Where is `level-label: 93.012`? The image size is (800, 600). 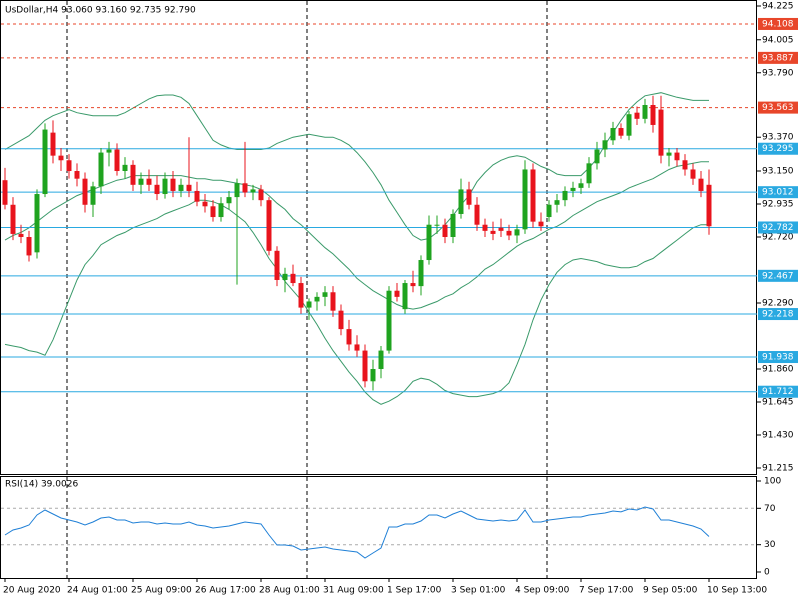
level-label: 93.012 is located at coordinates (778, 193).